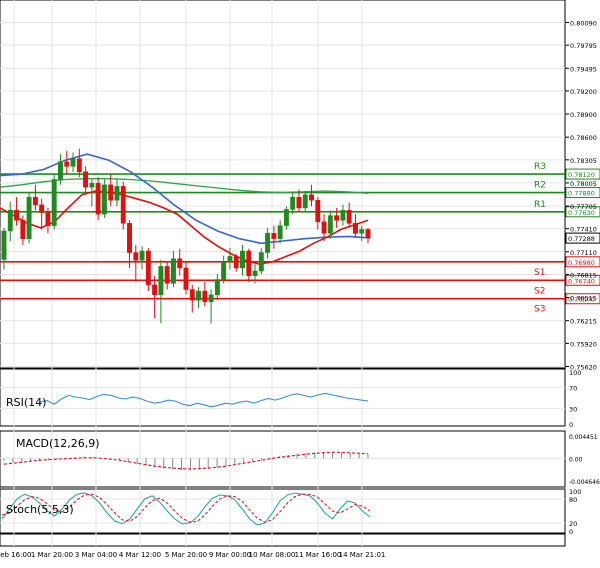 Image resolution: width=600 pixels, height=568 pixels. What do you see at coordinates (584, 482) in the screenshot?
I see `macd-tick-label: -0.004646` at bounding box center [584, 482].